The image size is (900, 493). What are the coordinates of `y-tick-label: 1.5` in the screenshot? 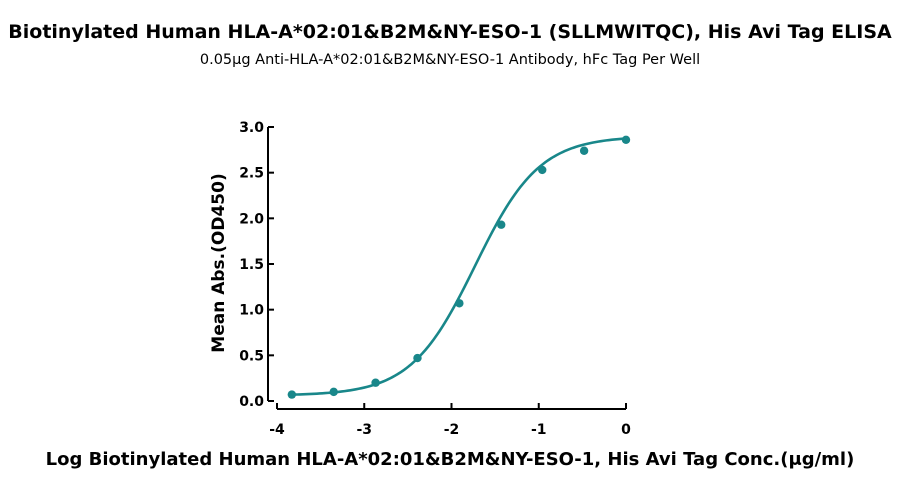 It's located at (251, 265).